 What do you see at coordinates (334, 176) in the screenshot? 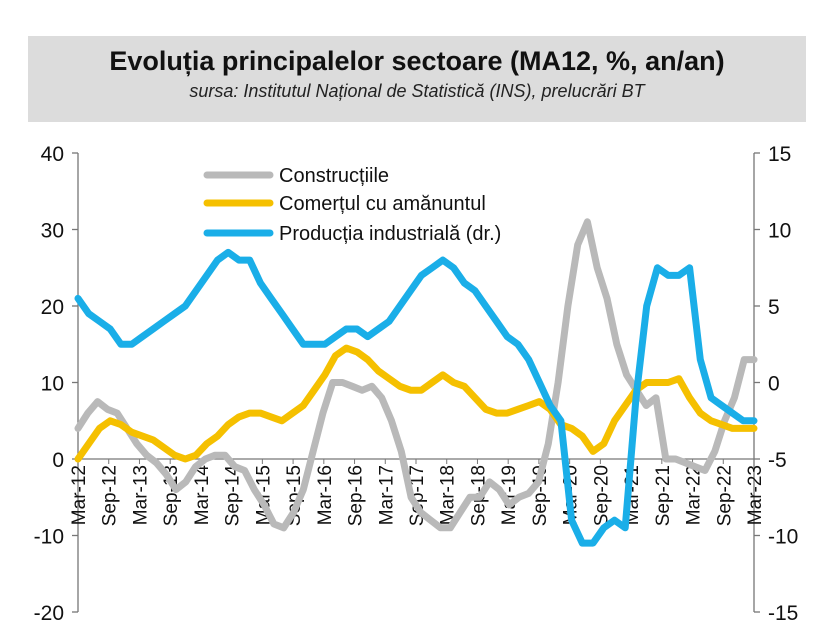
I see `legend-label-1: Construcțiile` at bounding box center [334, 176].